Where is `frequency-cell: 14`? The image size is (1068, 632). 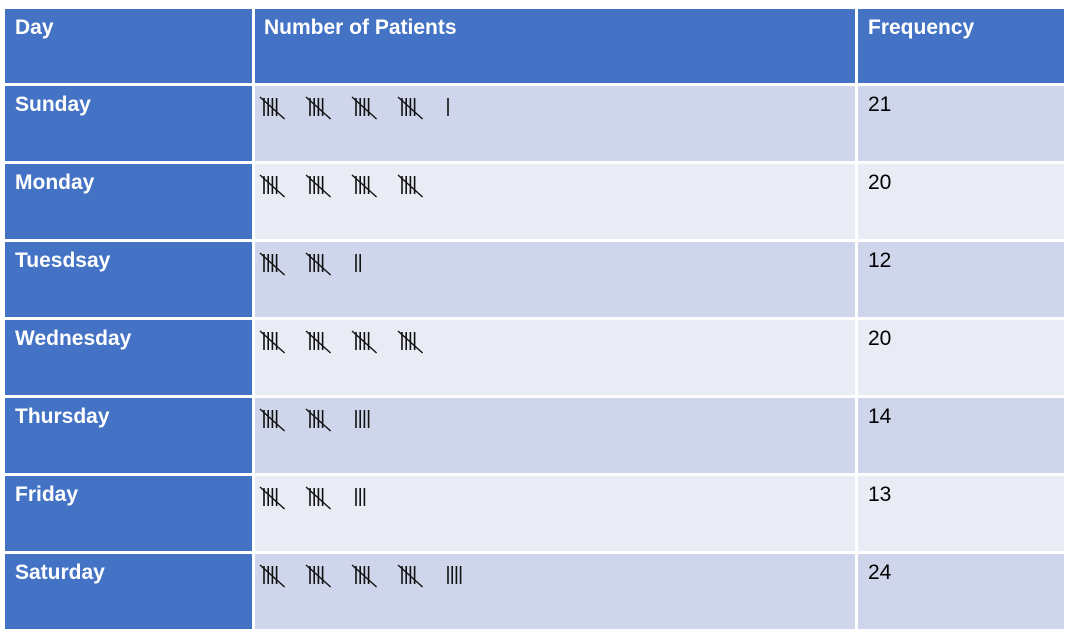 frequency-cell: 14 is located at coordinates (961, 435).